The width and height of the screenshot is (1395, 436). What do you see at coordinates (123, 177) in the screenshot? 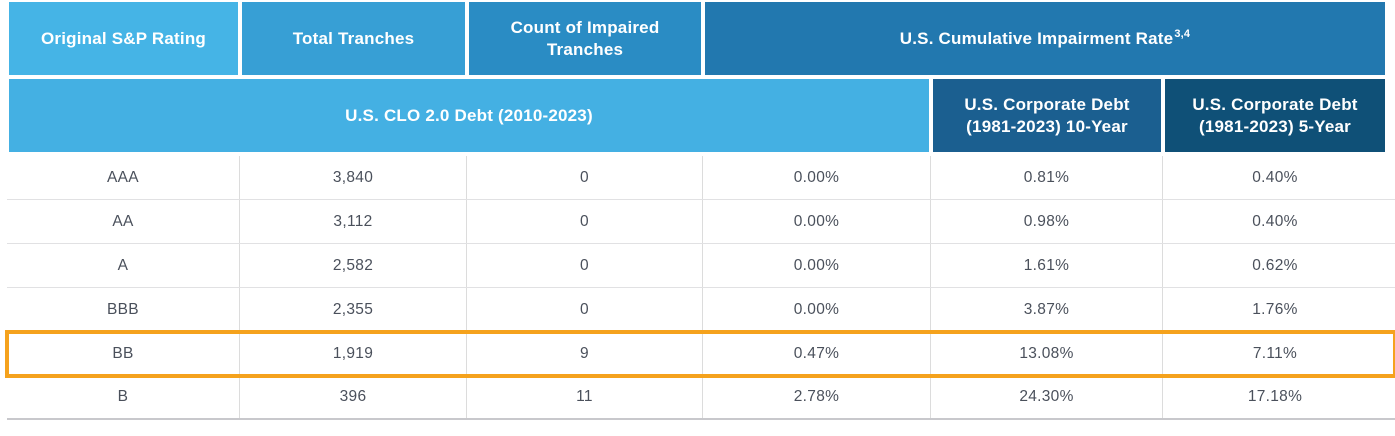
I see `rating-cell: AAA` at bounding box center [123, 177].